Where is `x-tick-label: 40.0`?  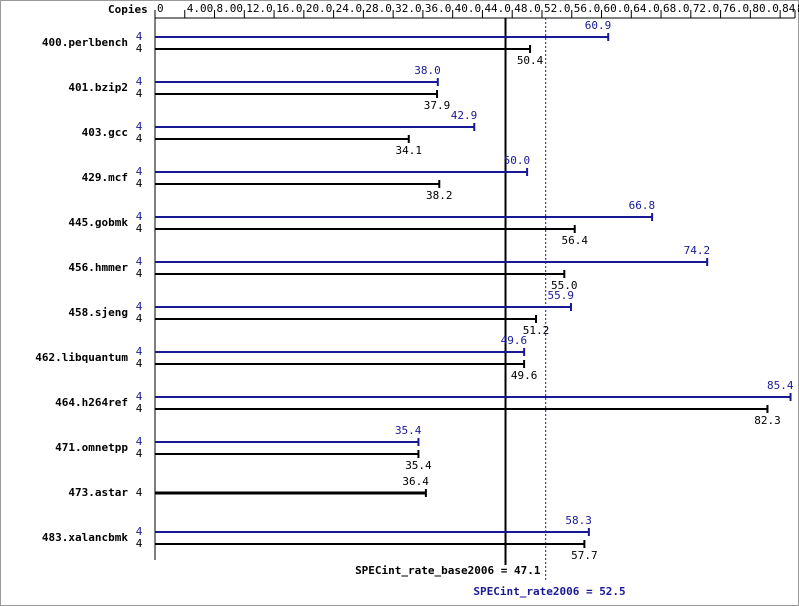 x-tick-label: 40.0 is located at coordinates (468, 8).